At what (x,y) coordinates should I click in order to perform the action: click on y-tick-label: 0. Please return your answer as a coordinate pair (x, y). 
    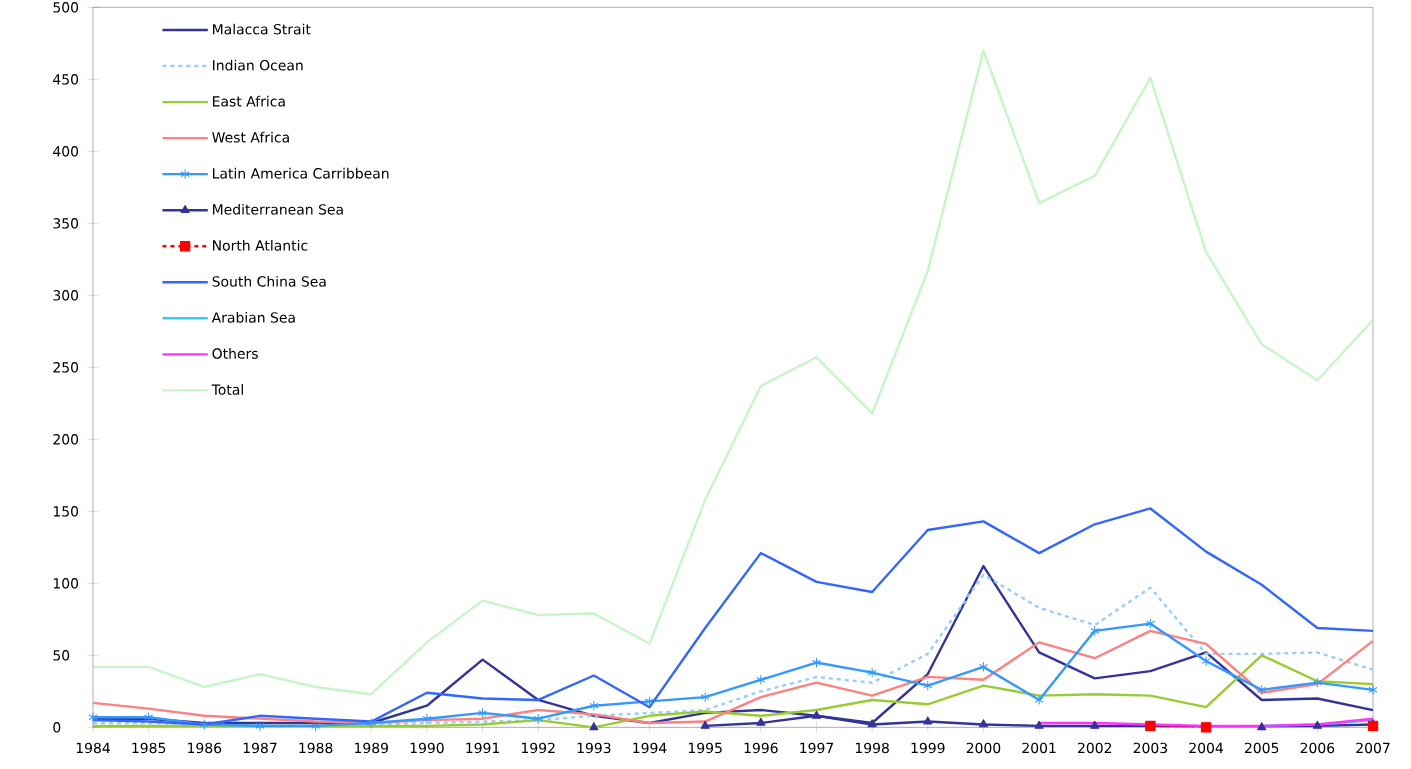
    Looking at the image, I should click on (57, 727).